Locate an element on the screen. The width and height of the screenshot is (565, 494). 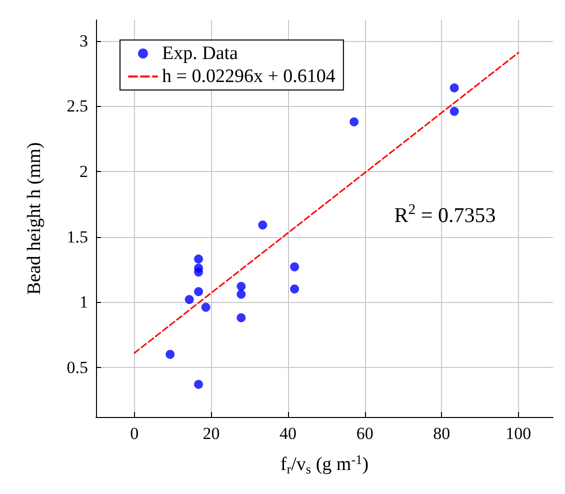
x-tick-label: 40 is located at coordinates (288, 433).